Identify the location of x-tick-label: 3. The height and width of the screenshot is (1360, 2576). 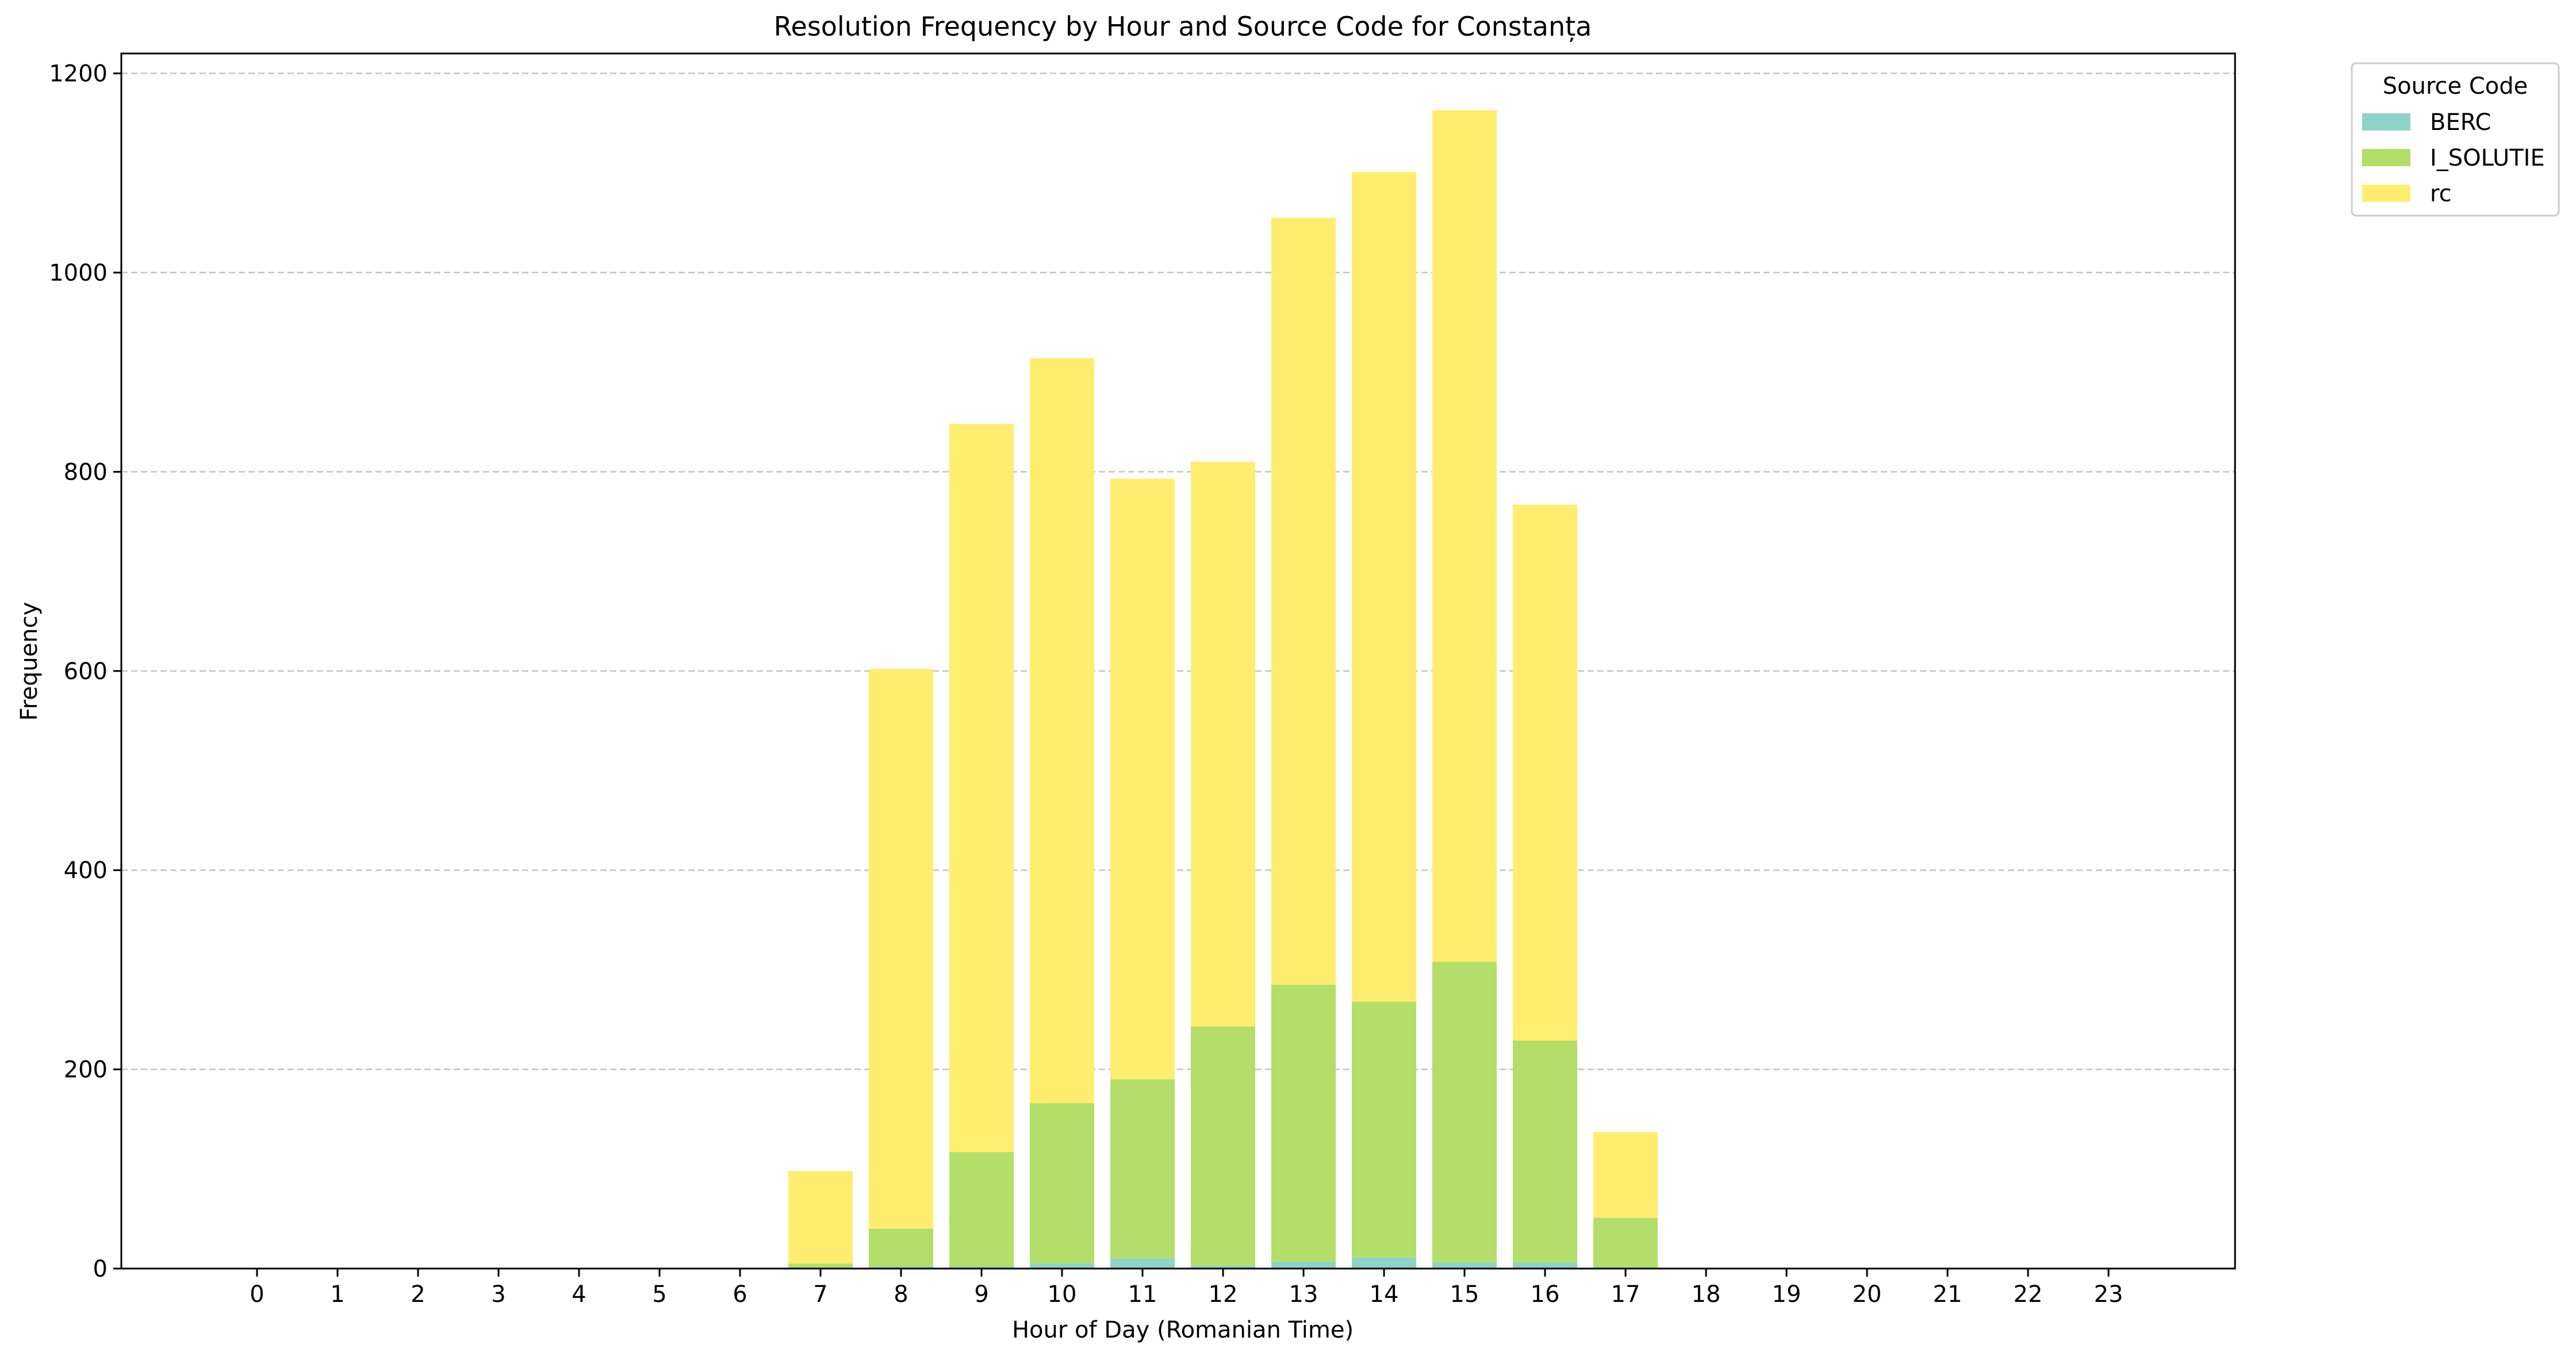
(498, 1294).